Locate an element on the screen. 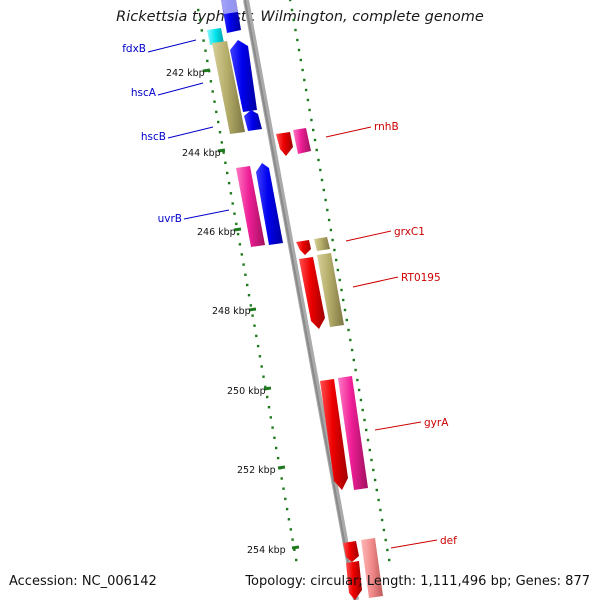  kbp-label-252: 252 kbp is located at coordinates (256, 470).